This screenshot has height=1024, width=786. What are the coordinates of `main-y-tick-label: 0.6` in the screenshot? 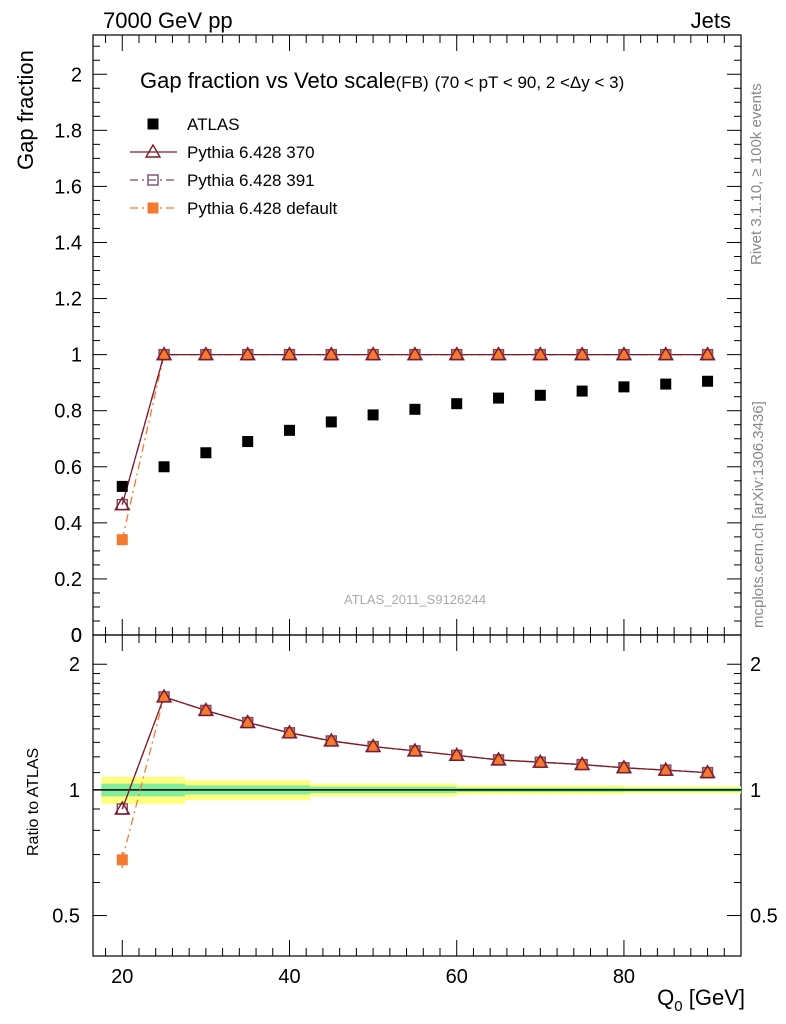 It's located at (68, 468).